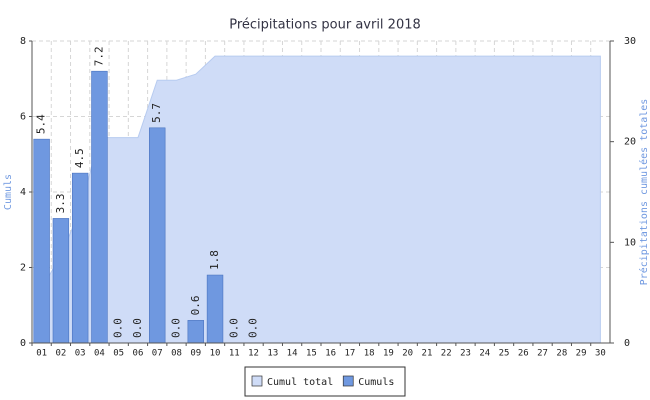  I want to click on legend-label: Cumuls, so click(376, 382).